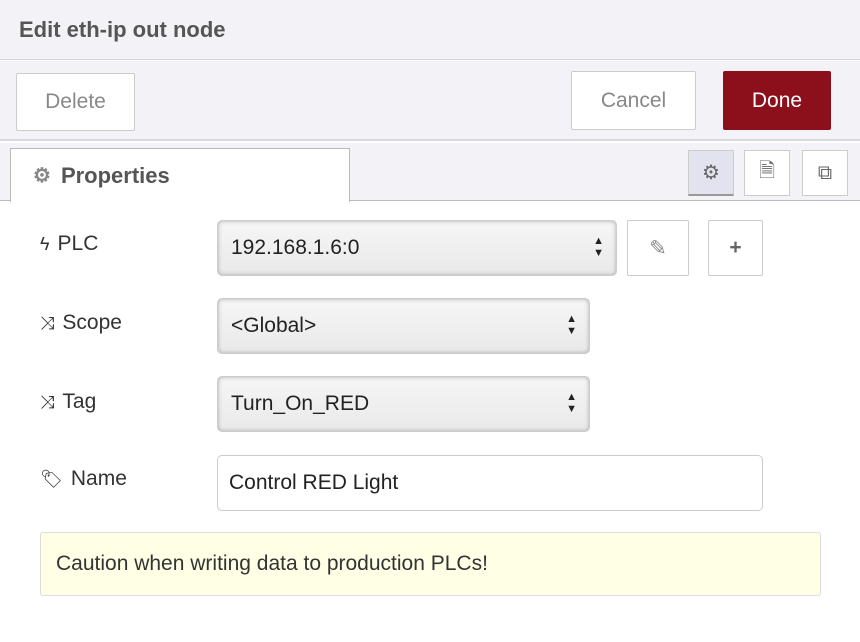 This screenshot has width=860, height=642. I want to click on tab-properties: ⚙ Properties, so click(180, 175).